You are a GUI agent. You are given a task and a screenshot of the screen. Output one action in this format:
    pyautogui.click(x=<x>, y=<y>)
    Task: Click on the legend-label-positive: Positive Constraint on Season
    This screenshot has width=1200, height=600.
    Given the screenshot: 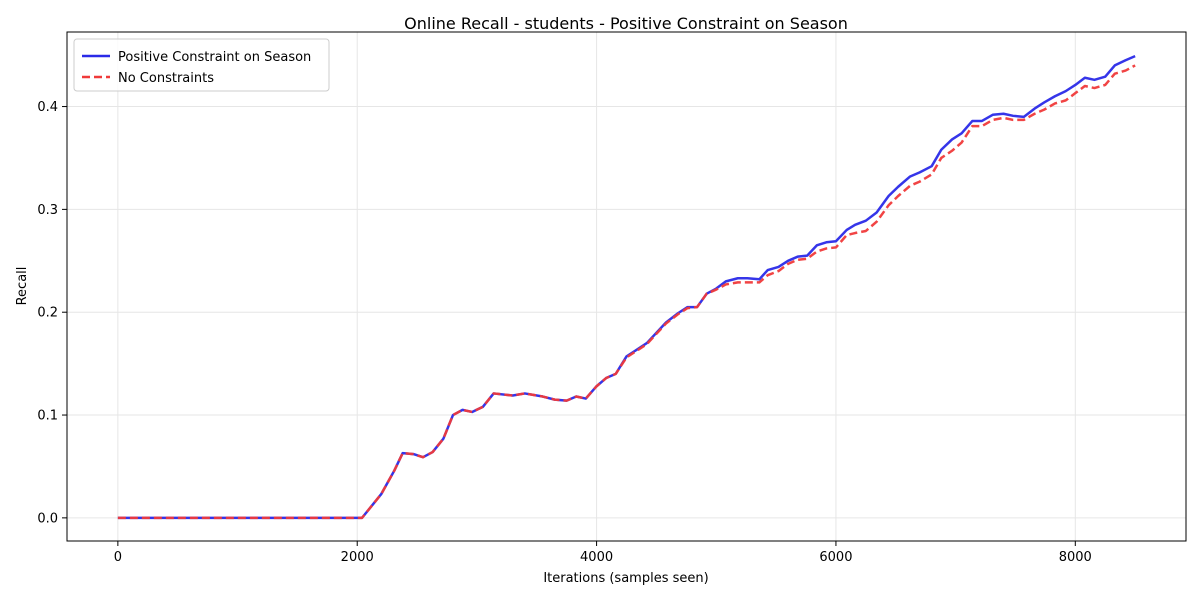 What is the action you would take?
    pyautogui.click(x=214, y=57)
    